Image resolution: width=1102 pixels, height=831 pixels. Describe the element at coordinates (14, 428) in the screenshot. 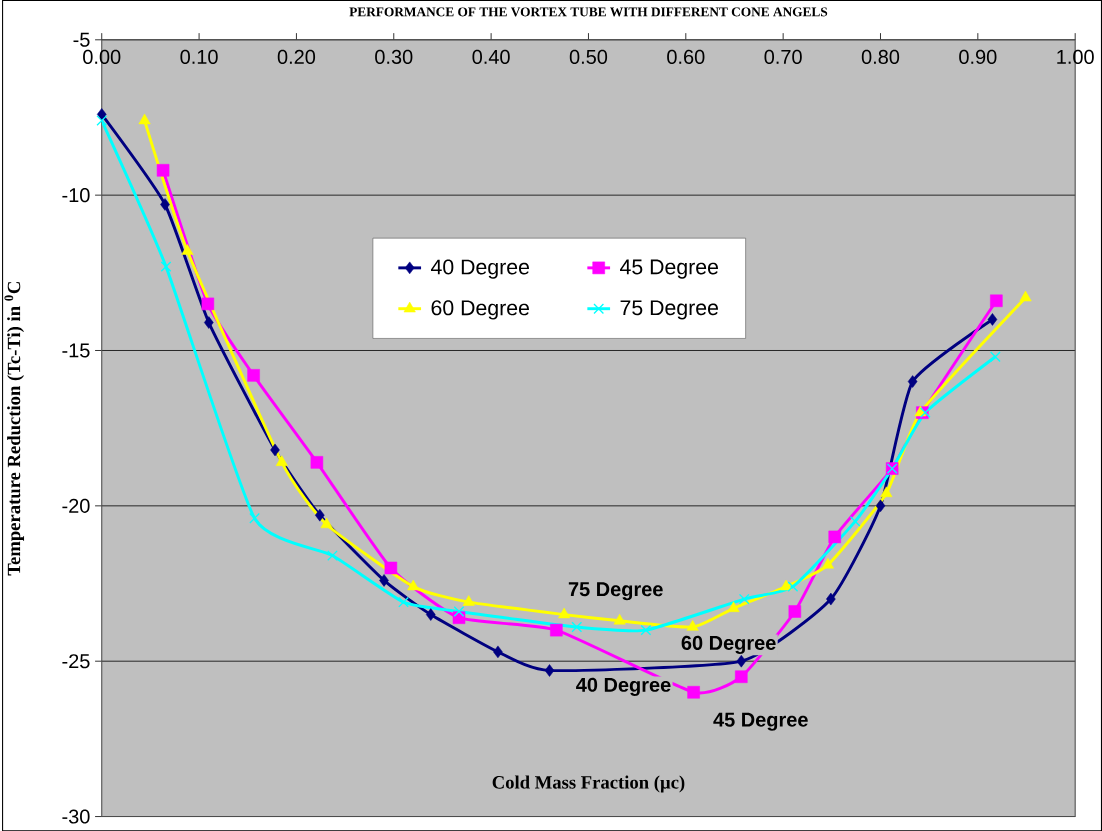

I see `y-axis-title: Temperature Reduction (Tc-Ti) in $^{0}$C` at that location.